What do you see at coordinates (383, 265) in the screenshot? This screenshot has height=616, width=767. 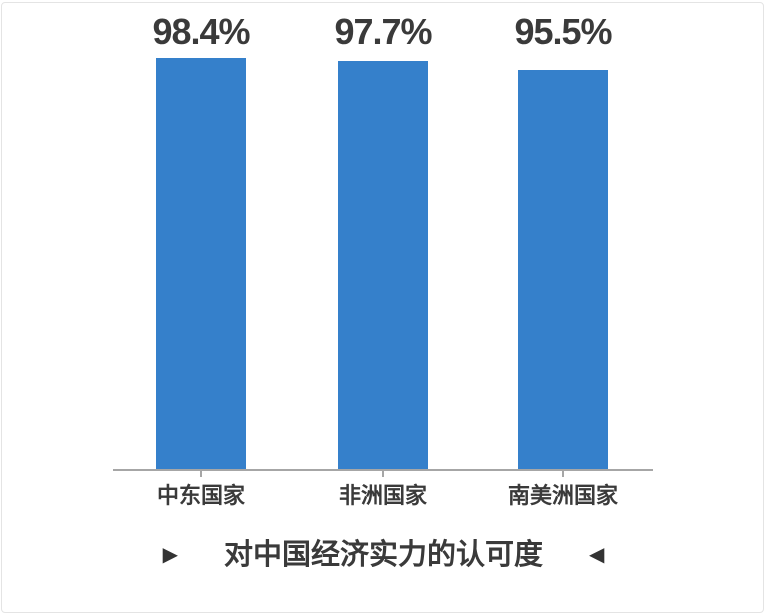 I see `bar-africa` at bounding box center [383, 265].